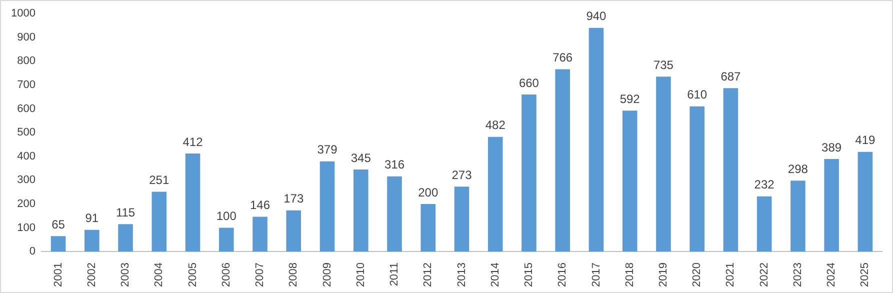 This screenshot has width=893, height=293. What do you see at coordinates (394, 165) in the screenshot?
I see `data-label: 316` at bounding box center [394, 165].